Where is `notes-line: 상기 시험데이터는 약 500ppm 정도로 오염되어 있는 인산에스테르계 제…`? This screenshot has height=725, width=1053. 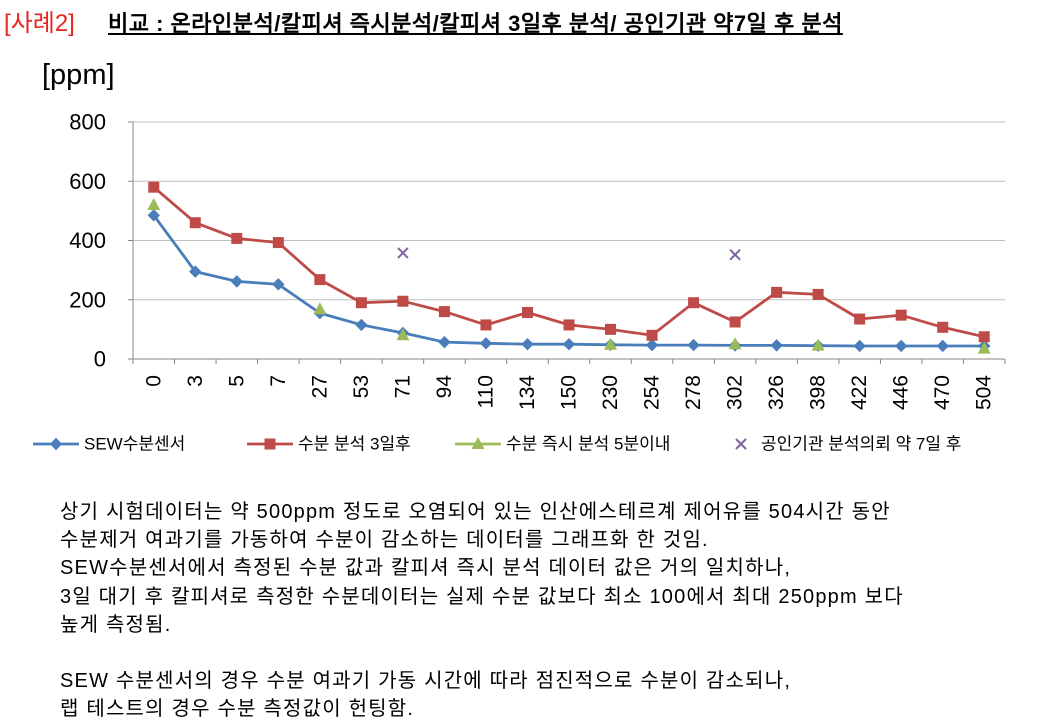 notes-line: 상기 시험데이터는 약 500ppm 정도로 오염되어 있는 인산에스테르계 제… is located at coordinates (475, 512).